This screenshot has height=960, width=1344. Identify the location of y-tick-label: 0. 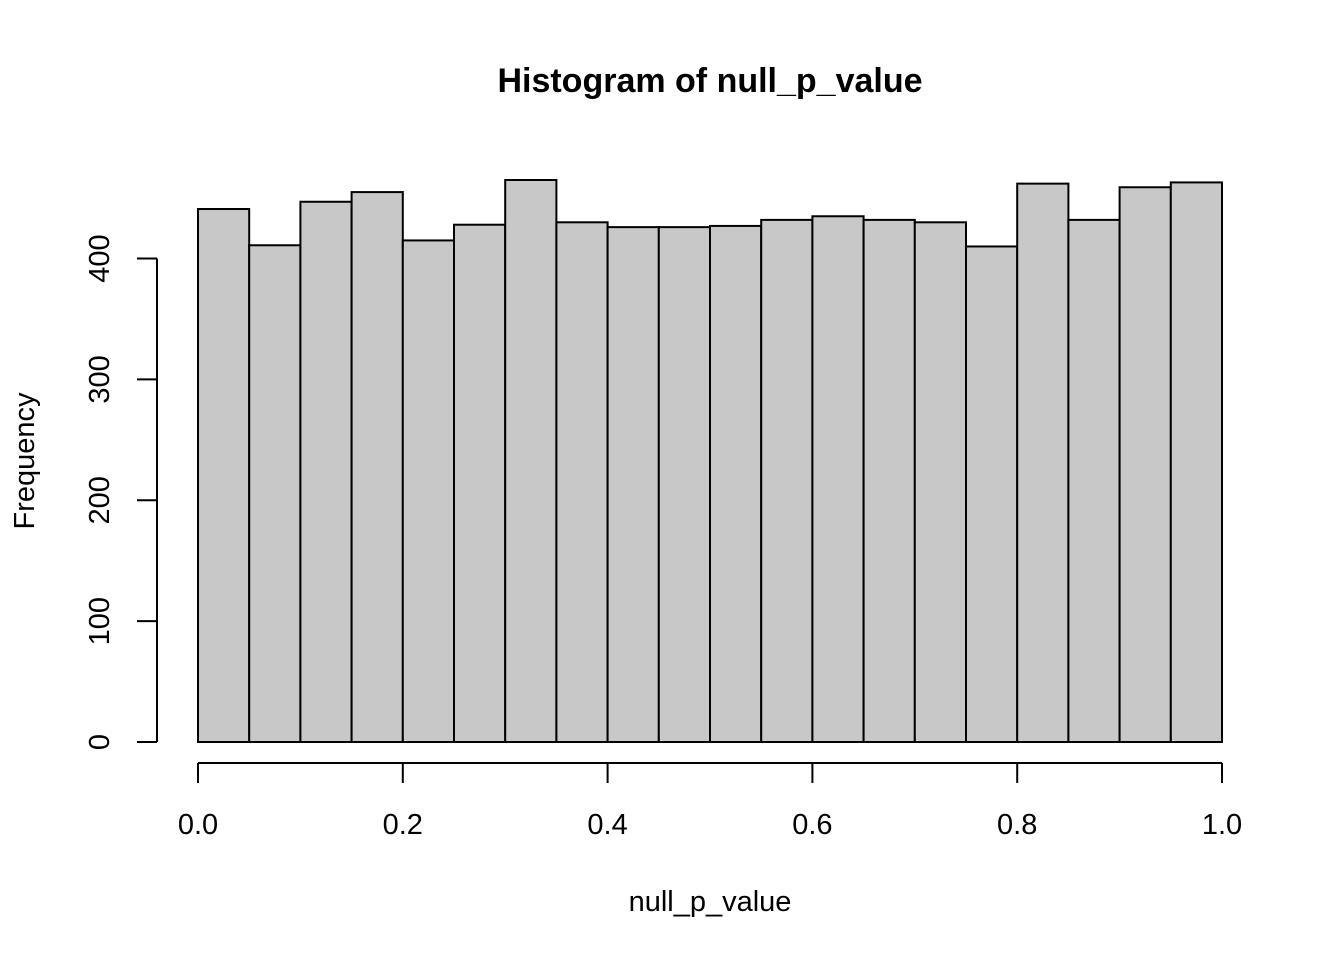
(100, 742).